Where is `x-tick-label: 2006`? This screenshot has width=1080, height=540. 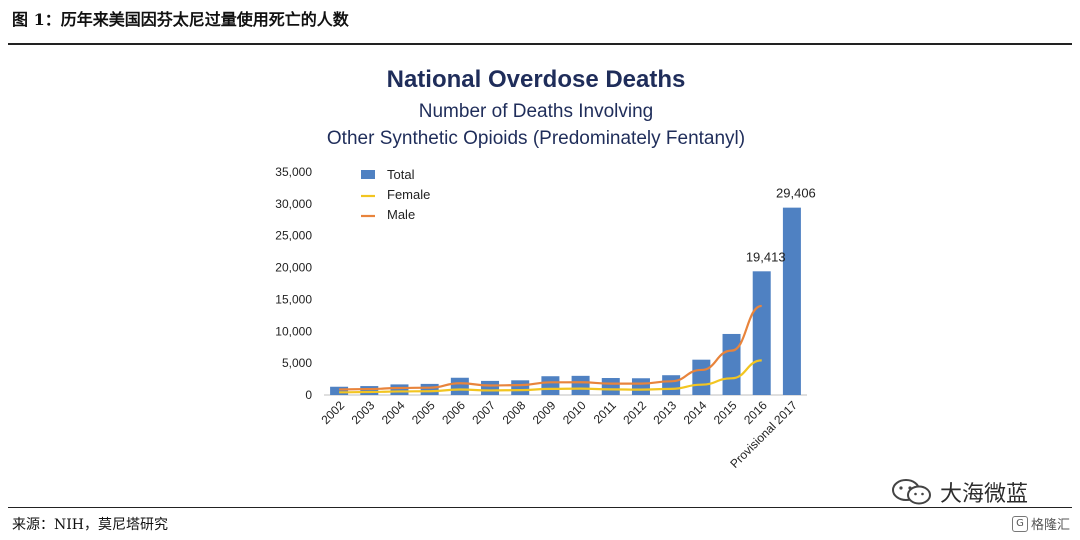 x-tick-label: 2006 is located at coordinates (453, 412).